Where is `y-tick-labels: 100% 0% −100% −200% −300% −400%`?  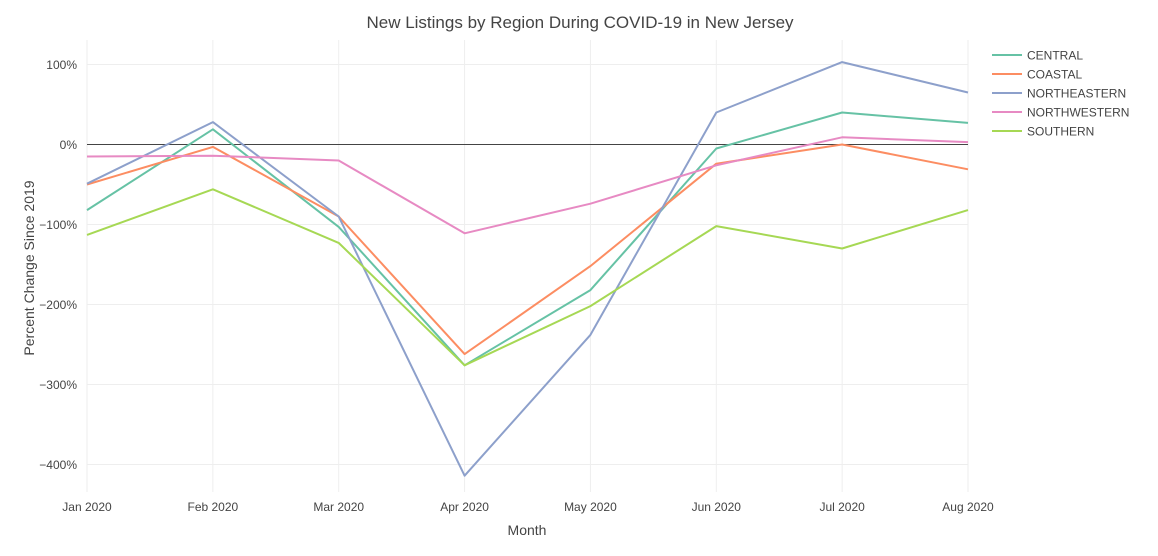 y-tick-labels: 100% 0% −100% −200% −300% −400% is located at coordinates (58, 265).